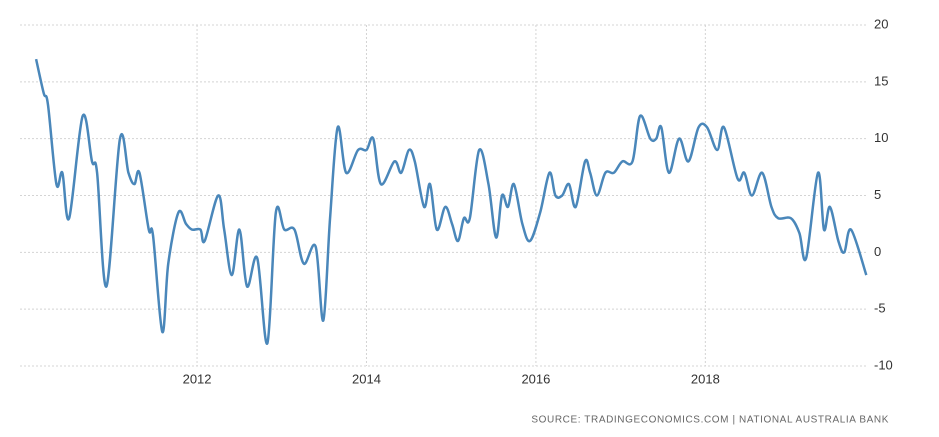  Describe the element at coordinates (535, 378) in the screenshot. I see `x-tick-label: 2016` at that location.